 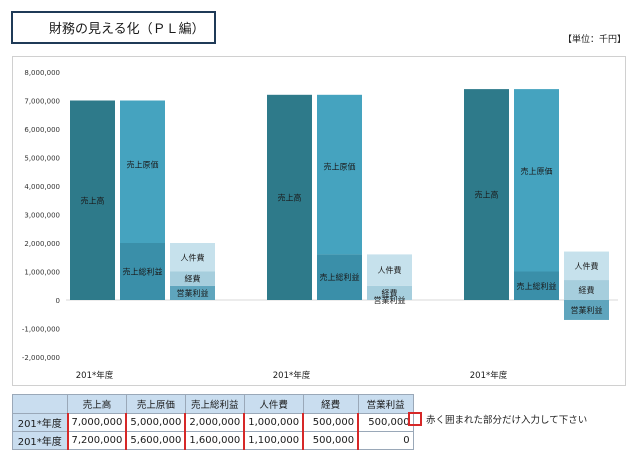 I want to click on table-header-cell: 経費, so click(x=330, y=404).